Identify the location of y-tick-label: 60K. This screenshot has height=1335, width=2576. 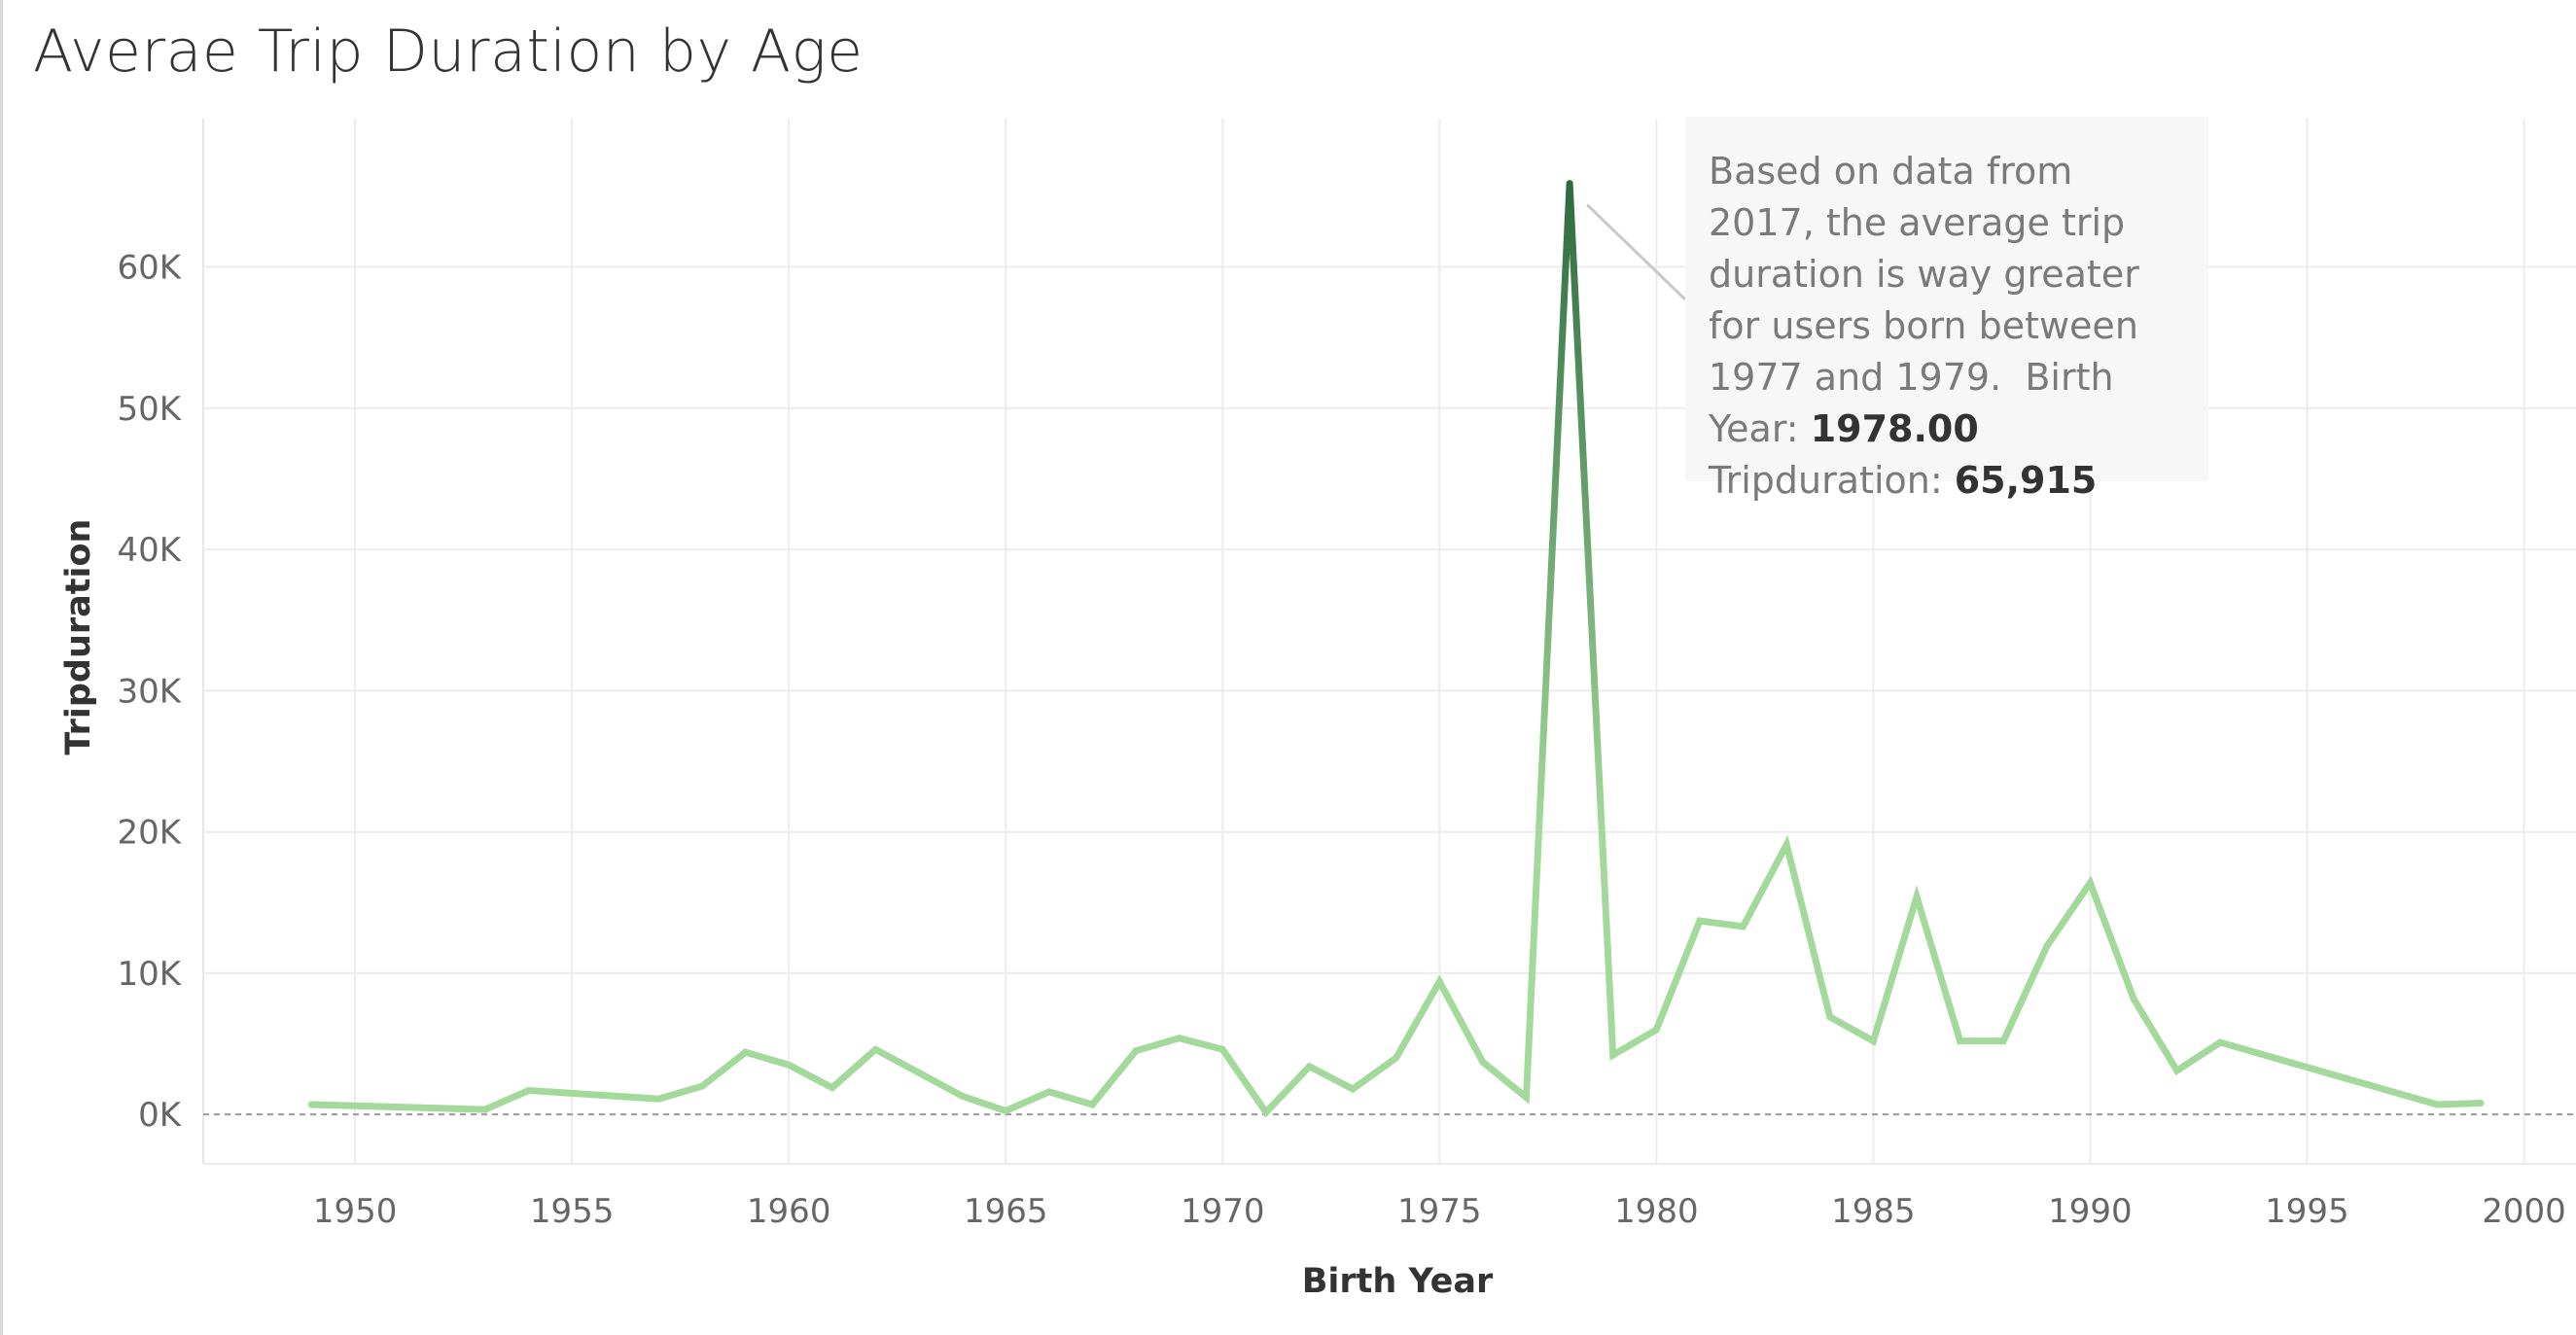
(150, 268).